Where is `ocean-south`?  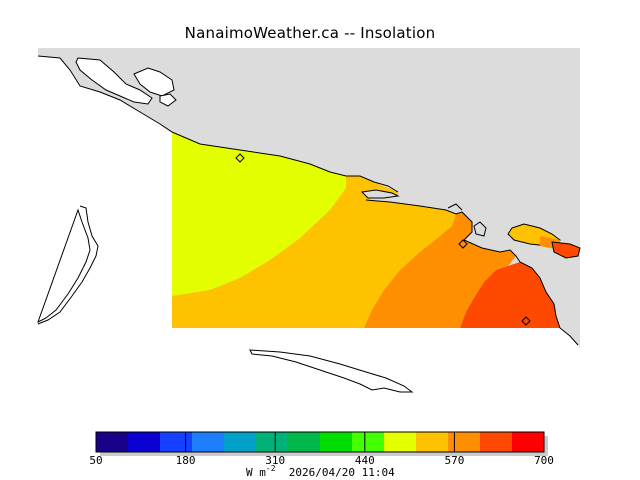
ocean-south is located at coordinates (376, 338).